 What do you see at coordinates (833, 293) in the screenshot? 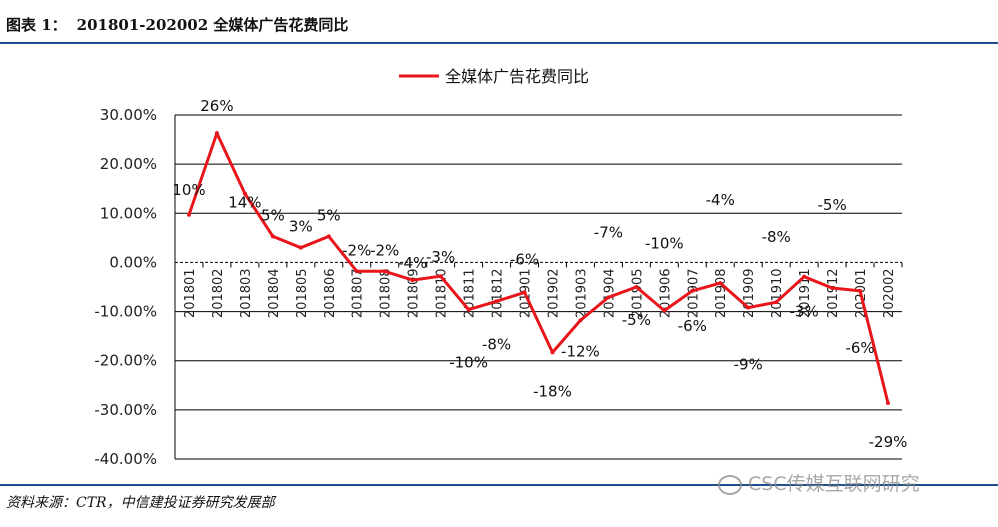
I see `x-tick-label: 201912` at bounding box center [833, 293].